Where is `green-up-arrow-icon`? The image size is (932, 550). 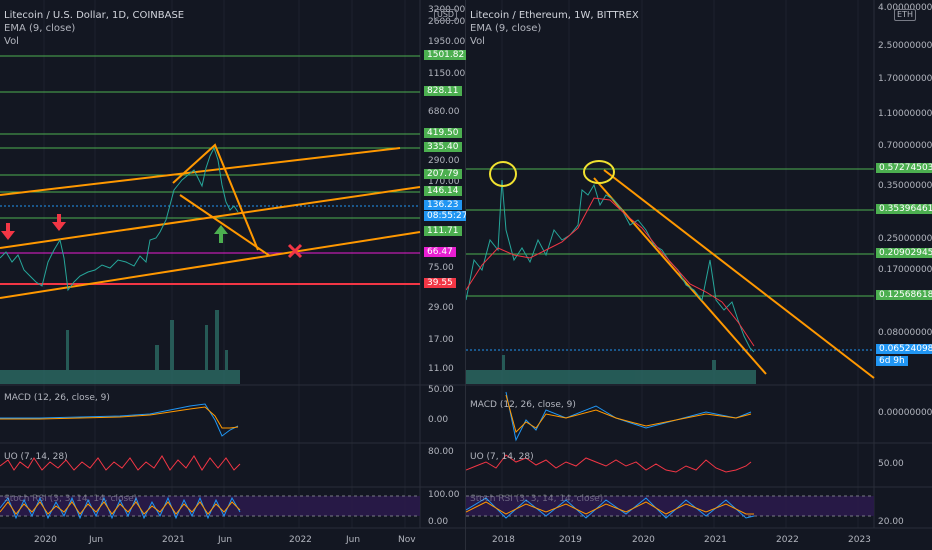
green-up-arrow-icon is located at coordinates (221, 234).